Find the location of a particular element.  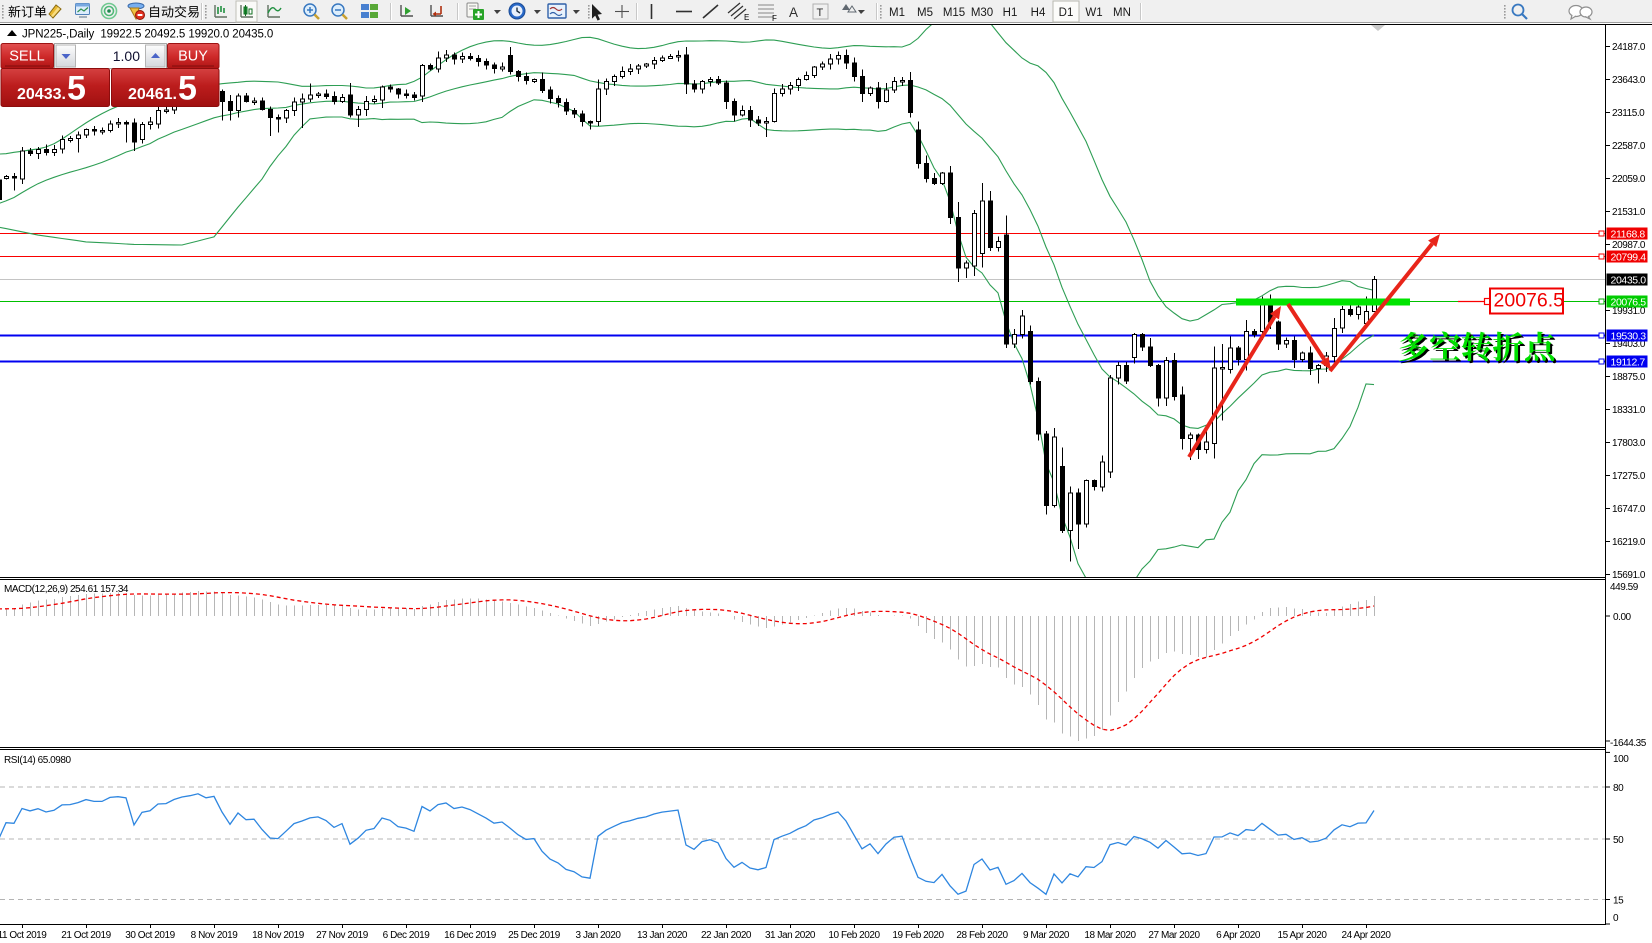

svg-text: 50 is located at coordinates (1618, 840).